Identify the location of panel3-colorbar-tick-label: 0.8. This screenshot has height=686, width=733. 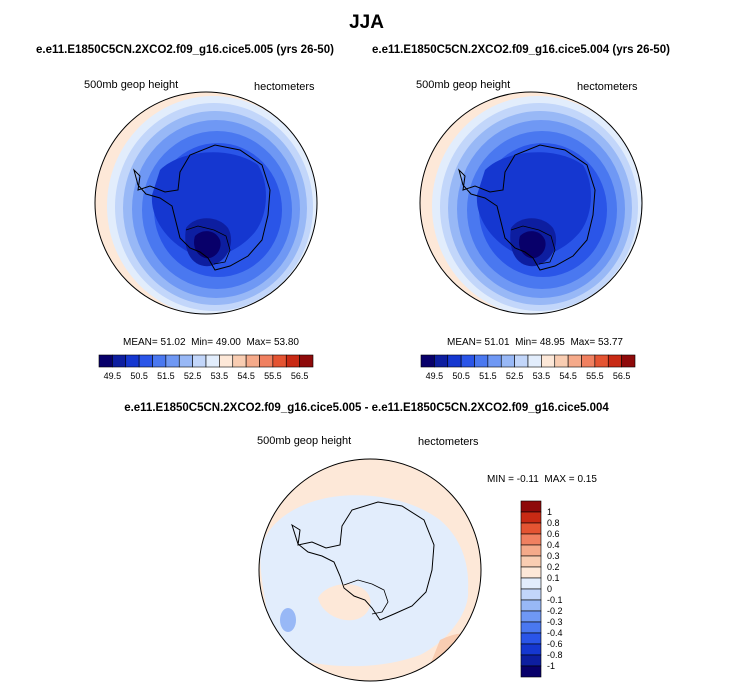
(553, 523).